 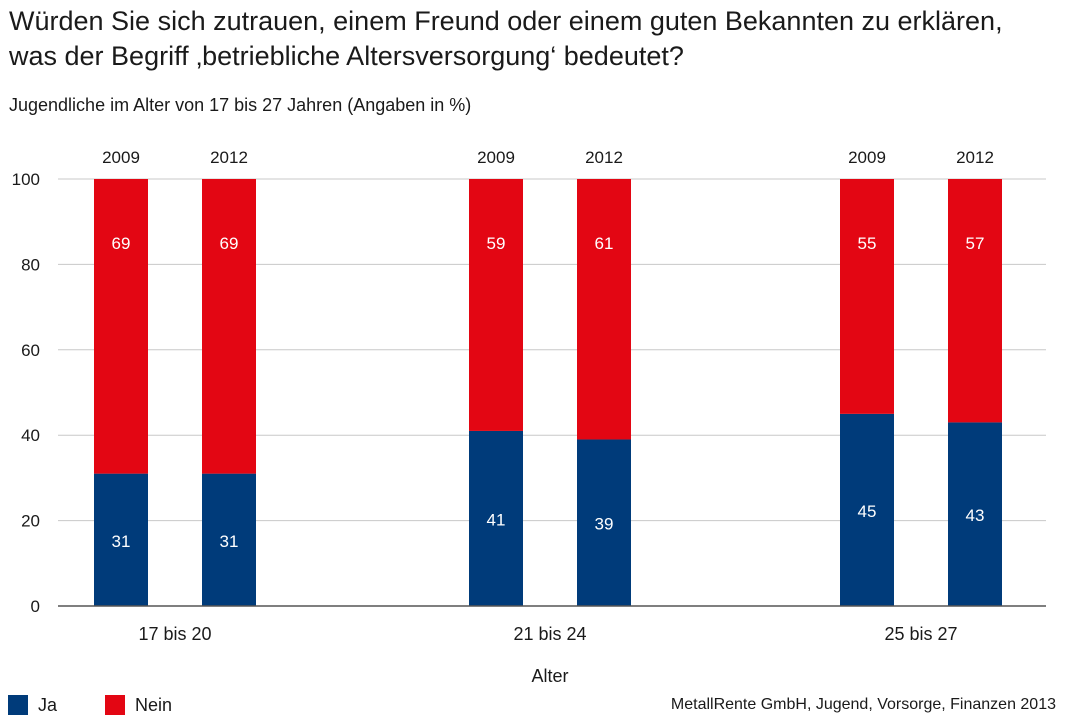 What do you see at coordinates (121, 243) in the screenshot?
I see `data-label-nein-0-0: 69` at bounding box center [121, 243].